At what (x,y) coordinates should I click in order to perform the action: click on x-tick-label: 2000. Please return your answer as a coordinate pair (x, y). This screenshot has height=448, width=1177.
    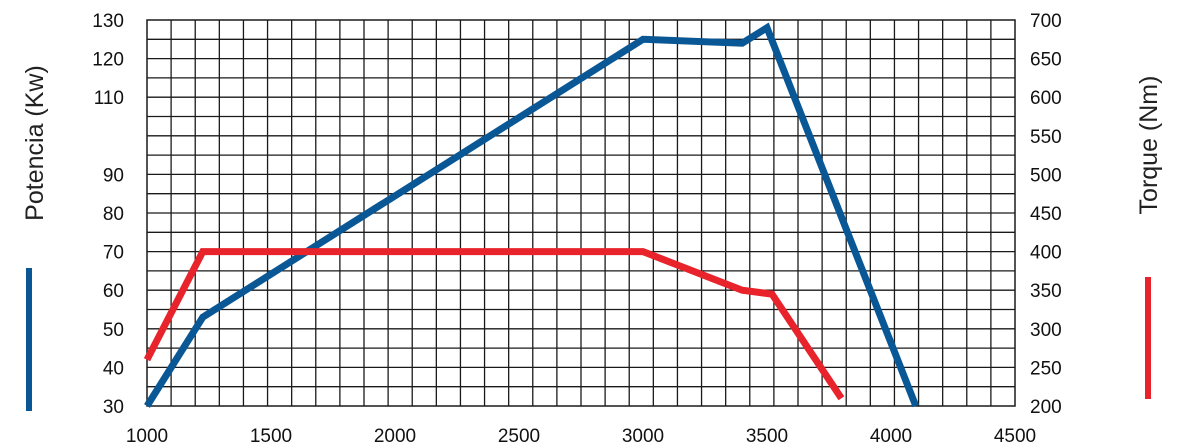
    Looking at the image, I should click on (395, 436).